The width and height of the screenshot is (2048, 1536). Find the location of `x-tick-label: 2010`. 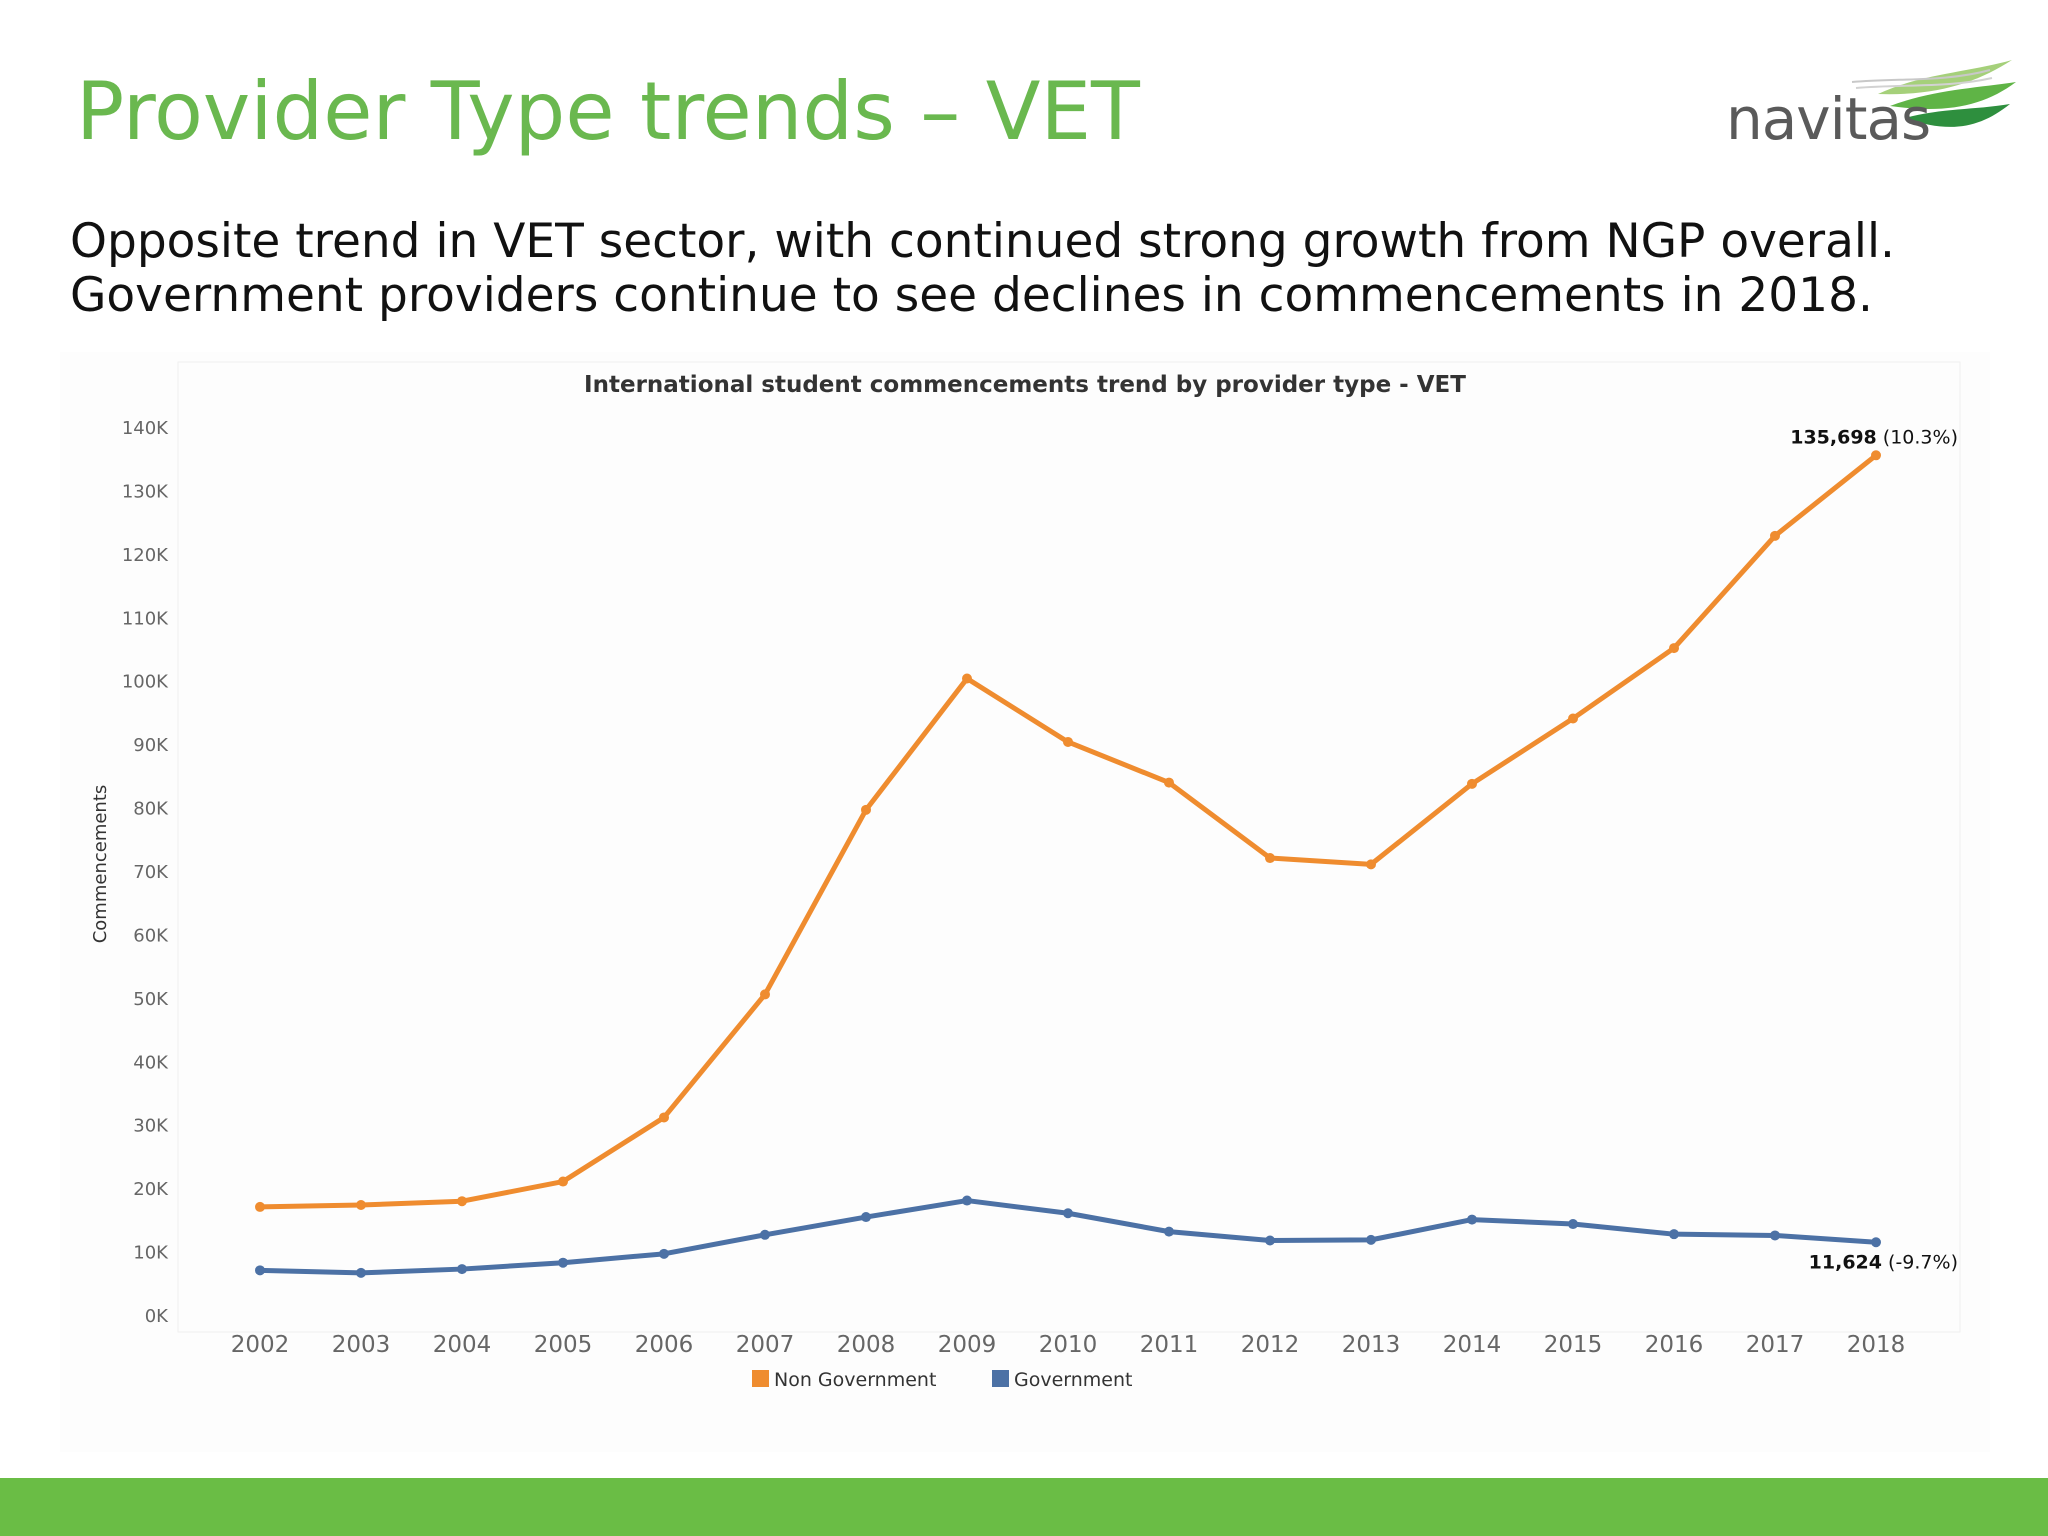

x-tick-label: 2010 is located at coordinates (1068, 1345).